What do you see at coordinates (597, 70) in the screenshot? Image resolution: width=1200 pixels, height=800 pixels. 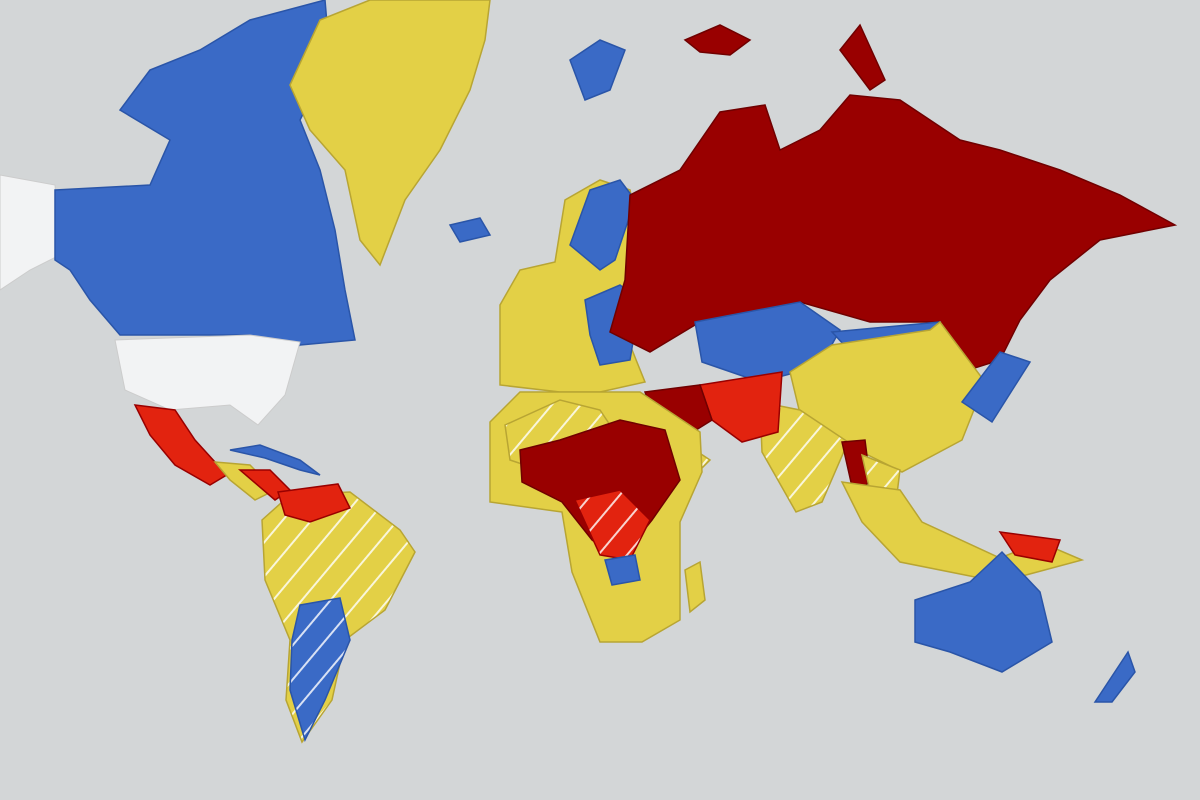 I see `svalbard` at bounding box center [597, 70].